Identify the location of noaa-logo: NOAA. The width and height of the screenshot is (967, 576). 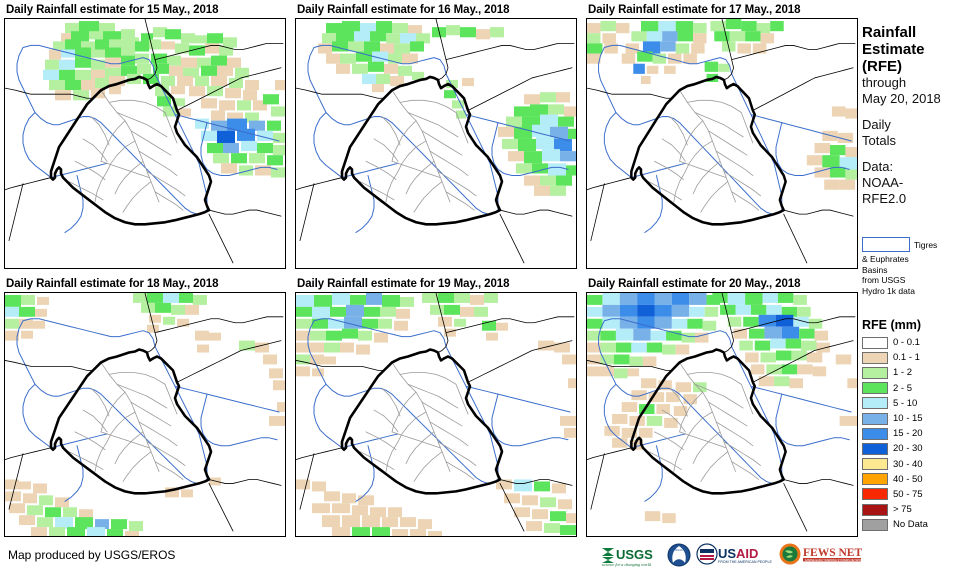
(679, 555).